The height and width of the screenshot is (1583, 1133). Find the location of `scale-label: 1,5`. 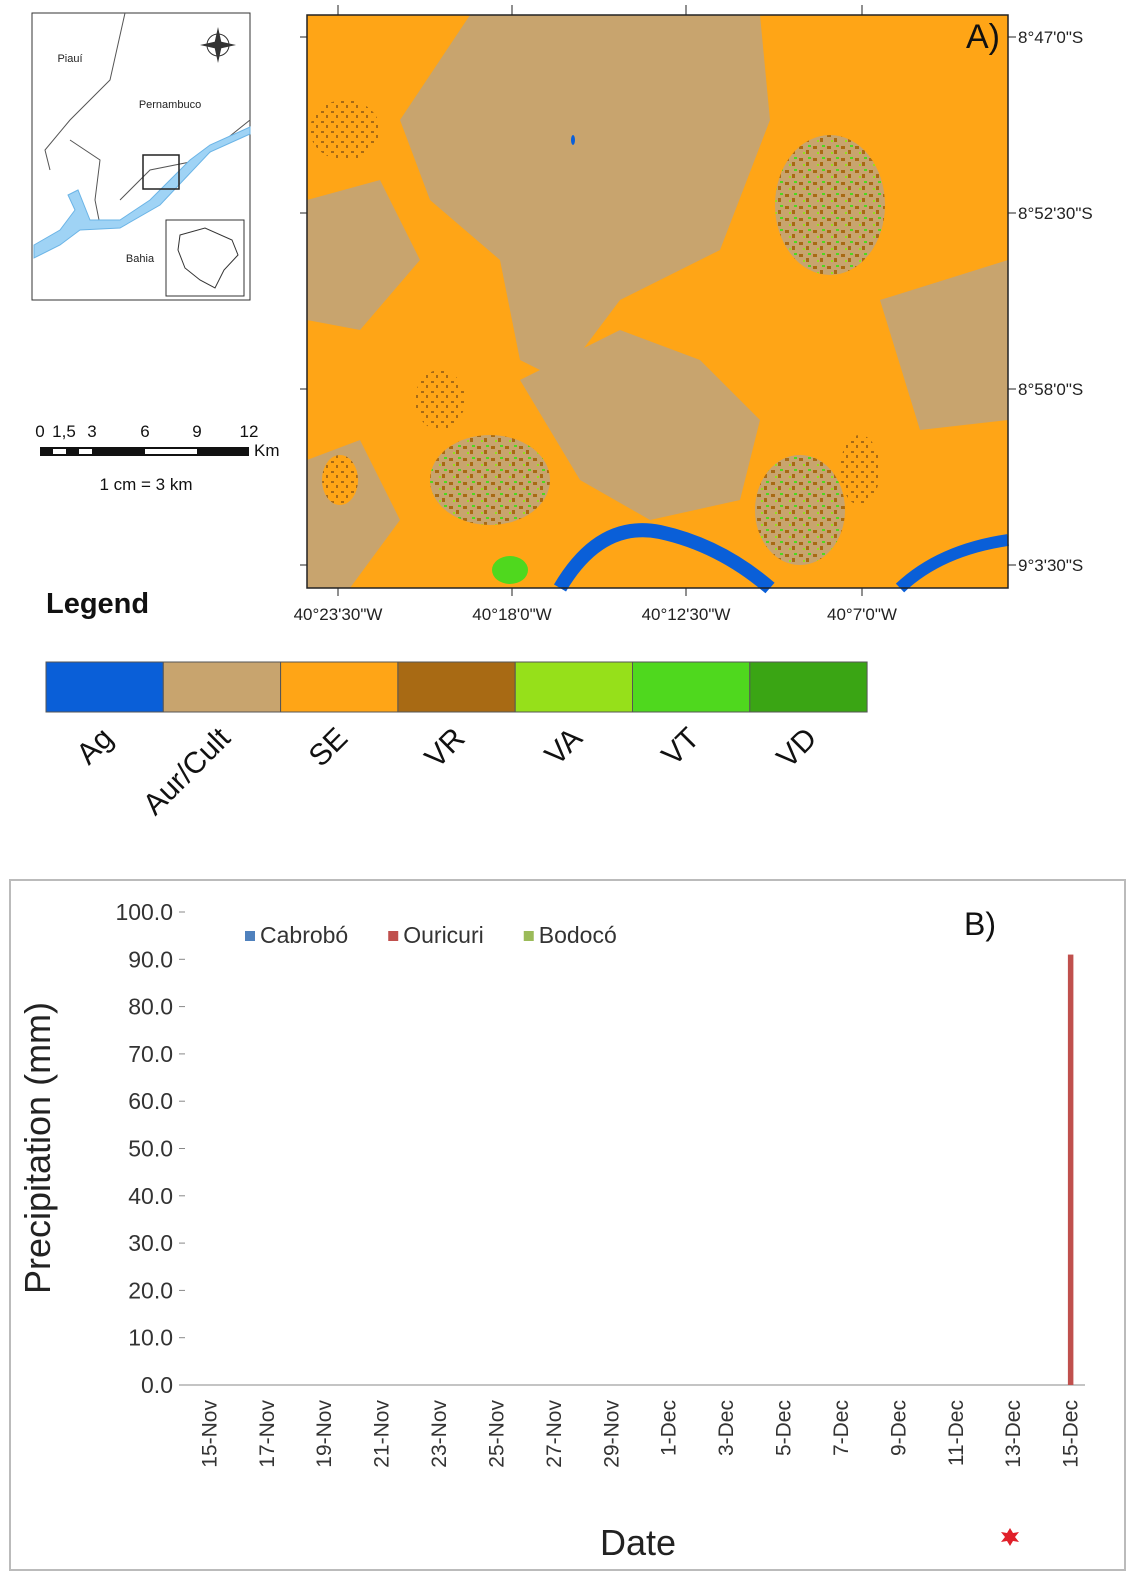

scale-label: 1,5 is located at coordinates (64, 431).